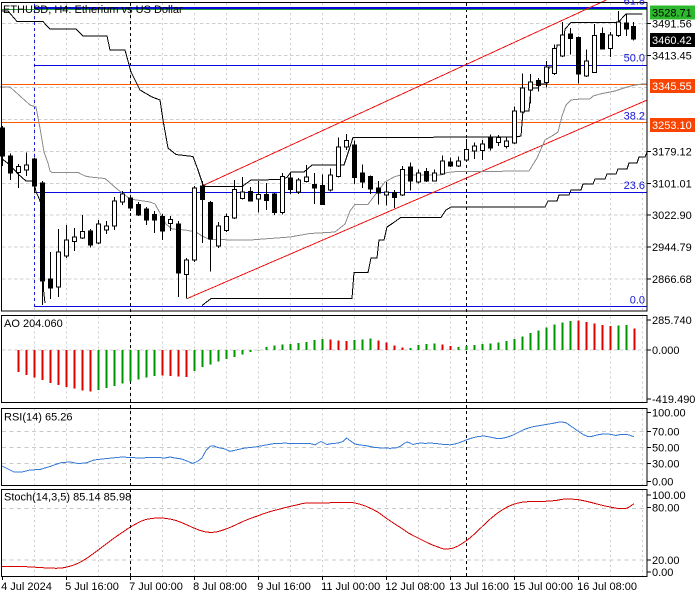 Image resolution: width=700 pixels, height=600 pixels. What do you see at coordinates (666, 509) in the screenshot?
I see `svg-text: 80.00` at bounding box center [666, 509].